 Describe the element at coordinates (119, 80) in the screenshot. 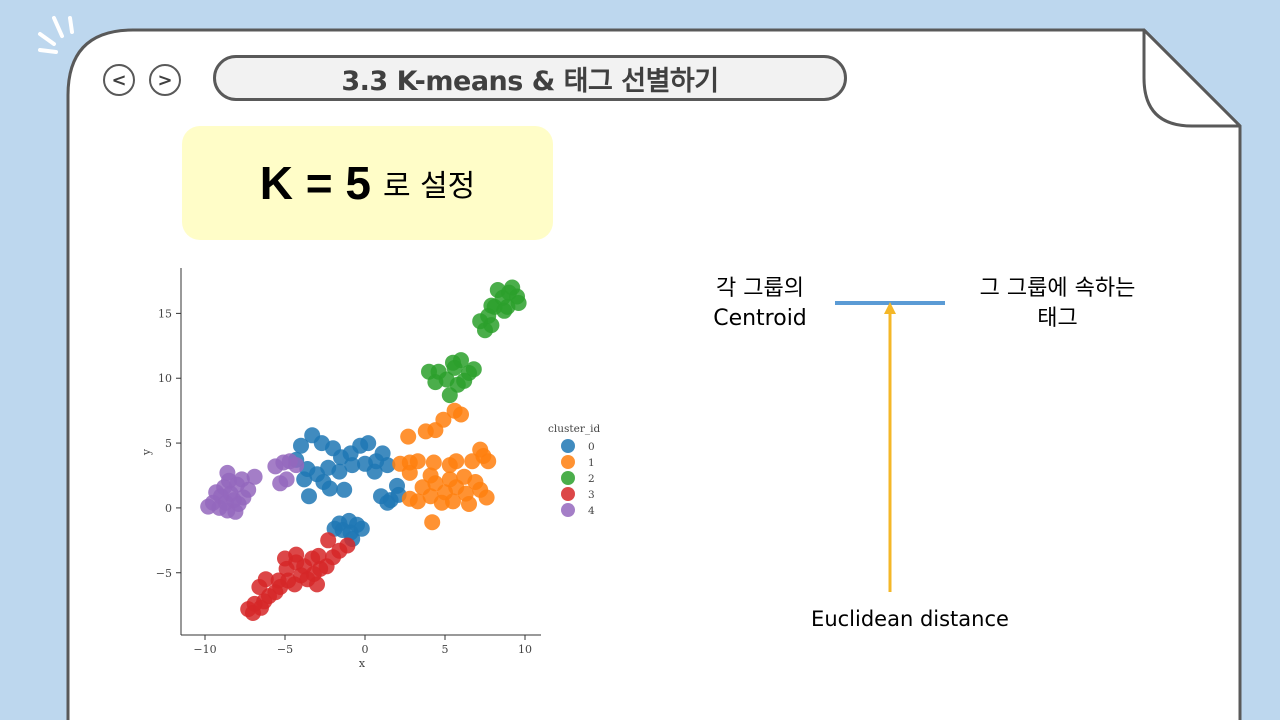

I see `back-button: <` at that location.